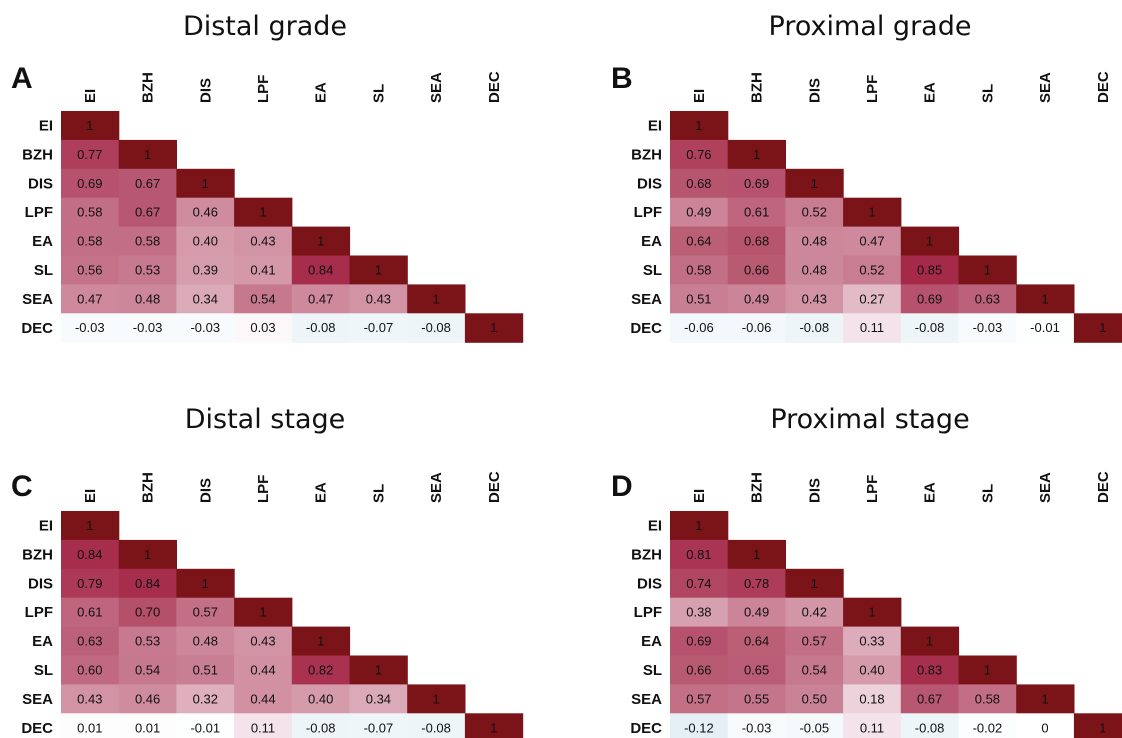  I want to click on panel-letter: C, so click(22, 486).